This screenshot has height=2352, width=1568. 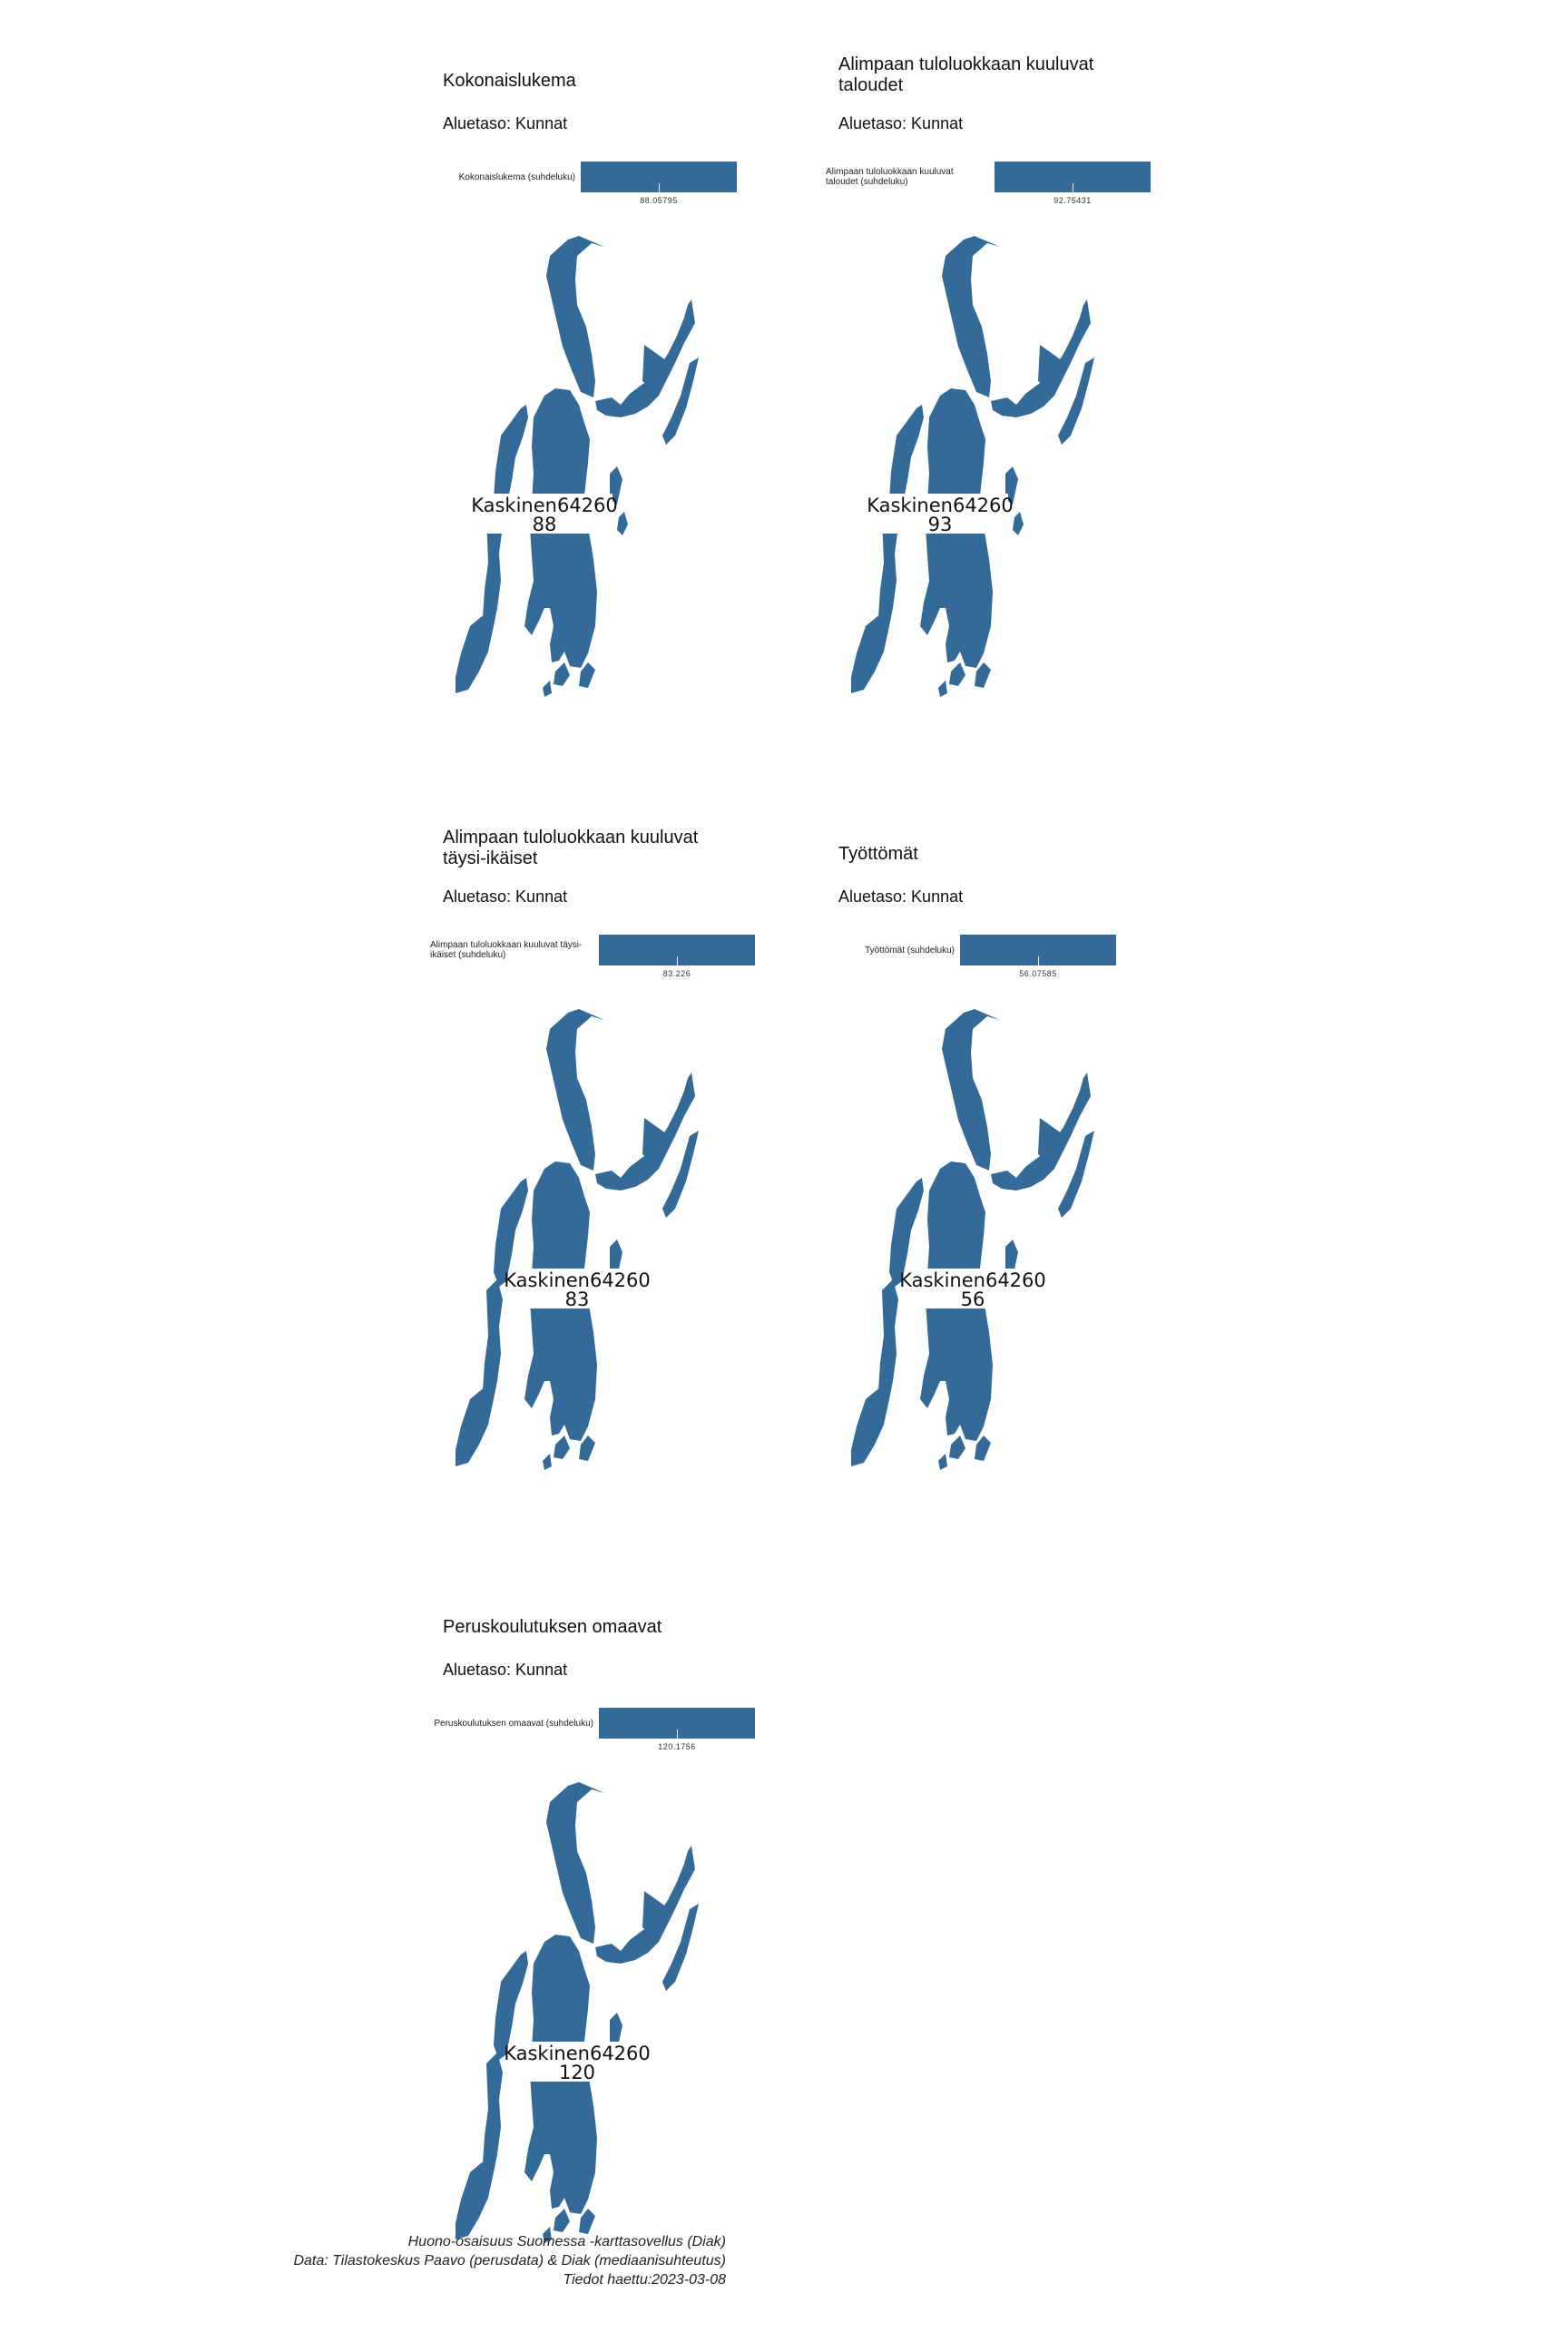 What do you see at coordinates (910, 950) in the screenshot?
I see `legend-label: Työttömät (suhdeluku)` at bounding box center [910, 950].